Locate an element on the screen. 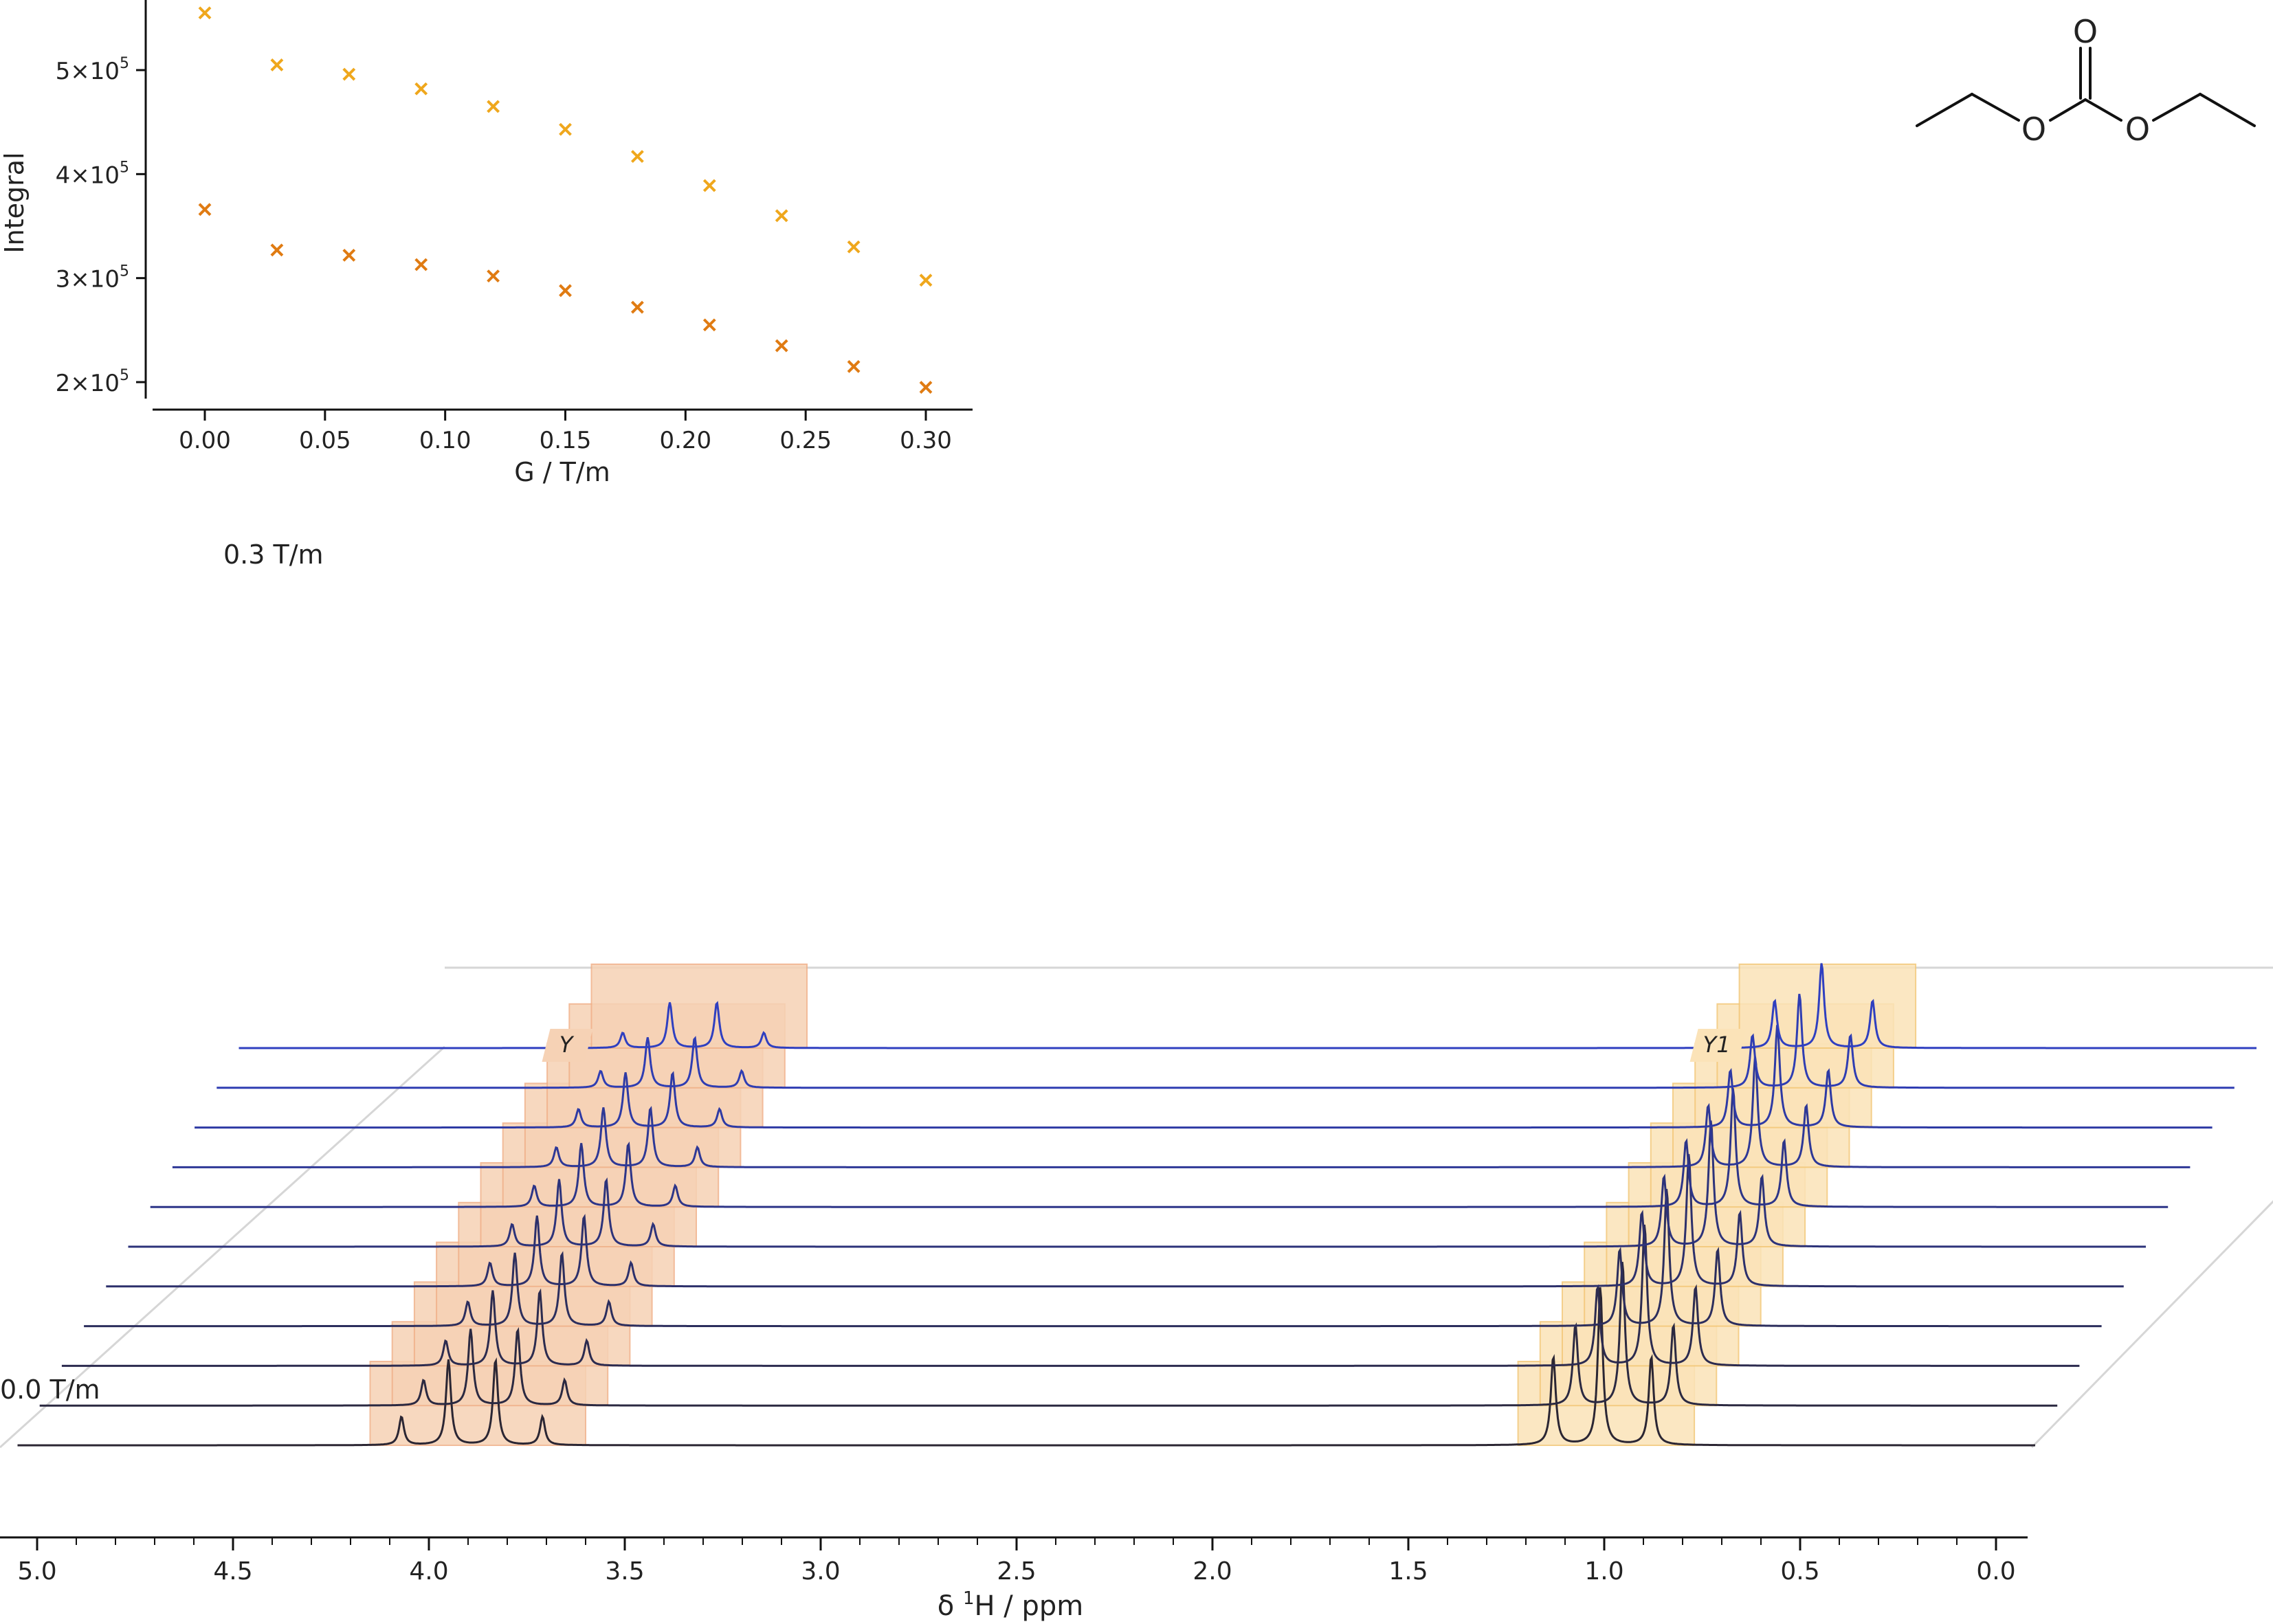  peak-group-label: Y1 is located at coordinates (1718, 1045).